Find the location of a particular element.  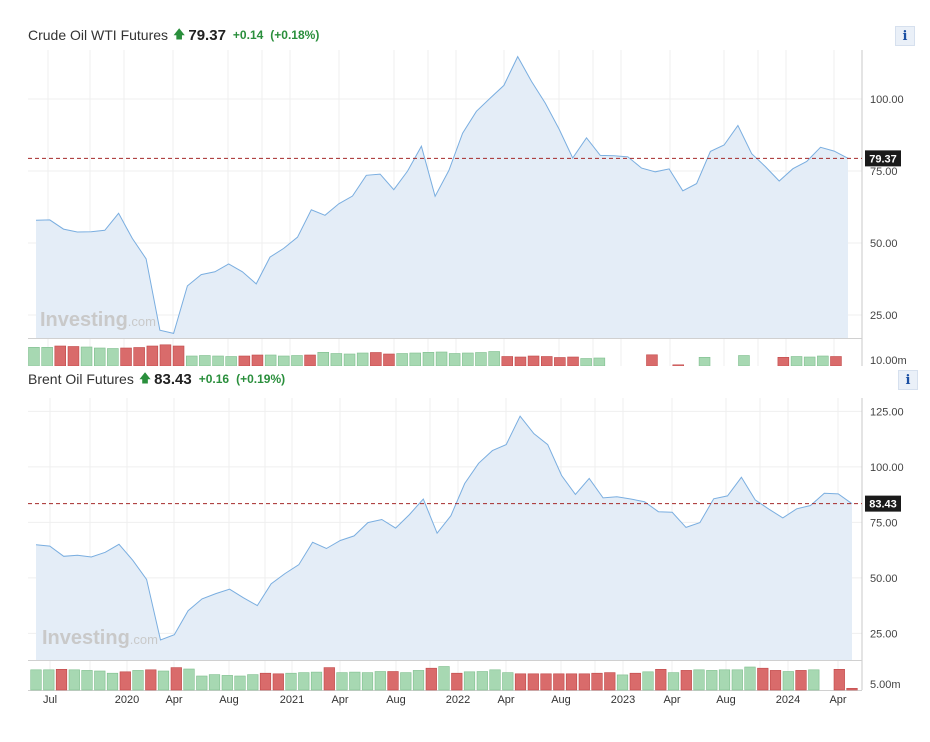

x-tick-label: 2021 is located at coordinates (292, 700).